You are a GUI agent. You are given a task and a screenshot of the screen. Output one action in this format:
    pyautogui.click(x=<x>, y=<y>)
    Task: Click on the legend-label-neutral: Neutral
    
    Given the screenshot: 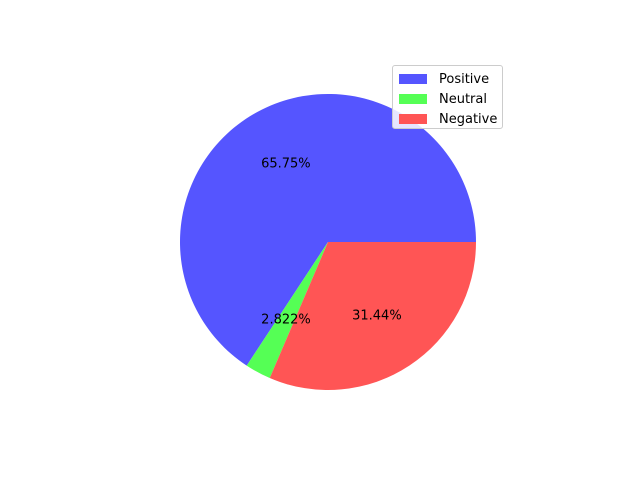 What is the action you would take?
    pyautogui.click(x=463, y=99)
    